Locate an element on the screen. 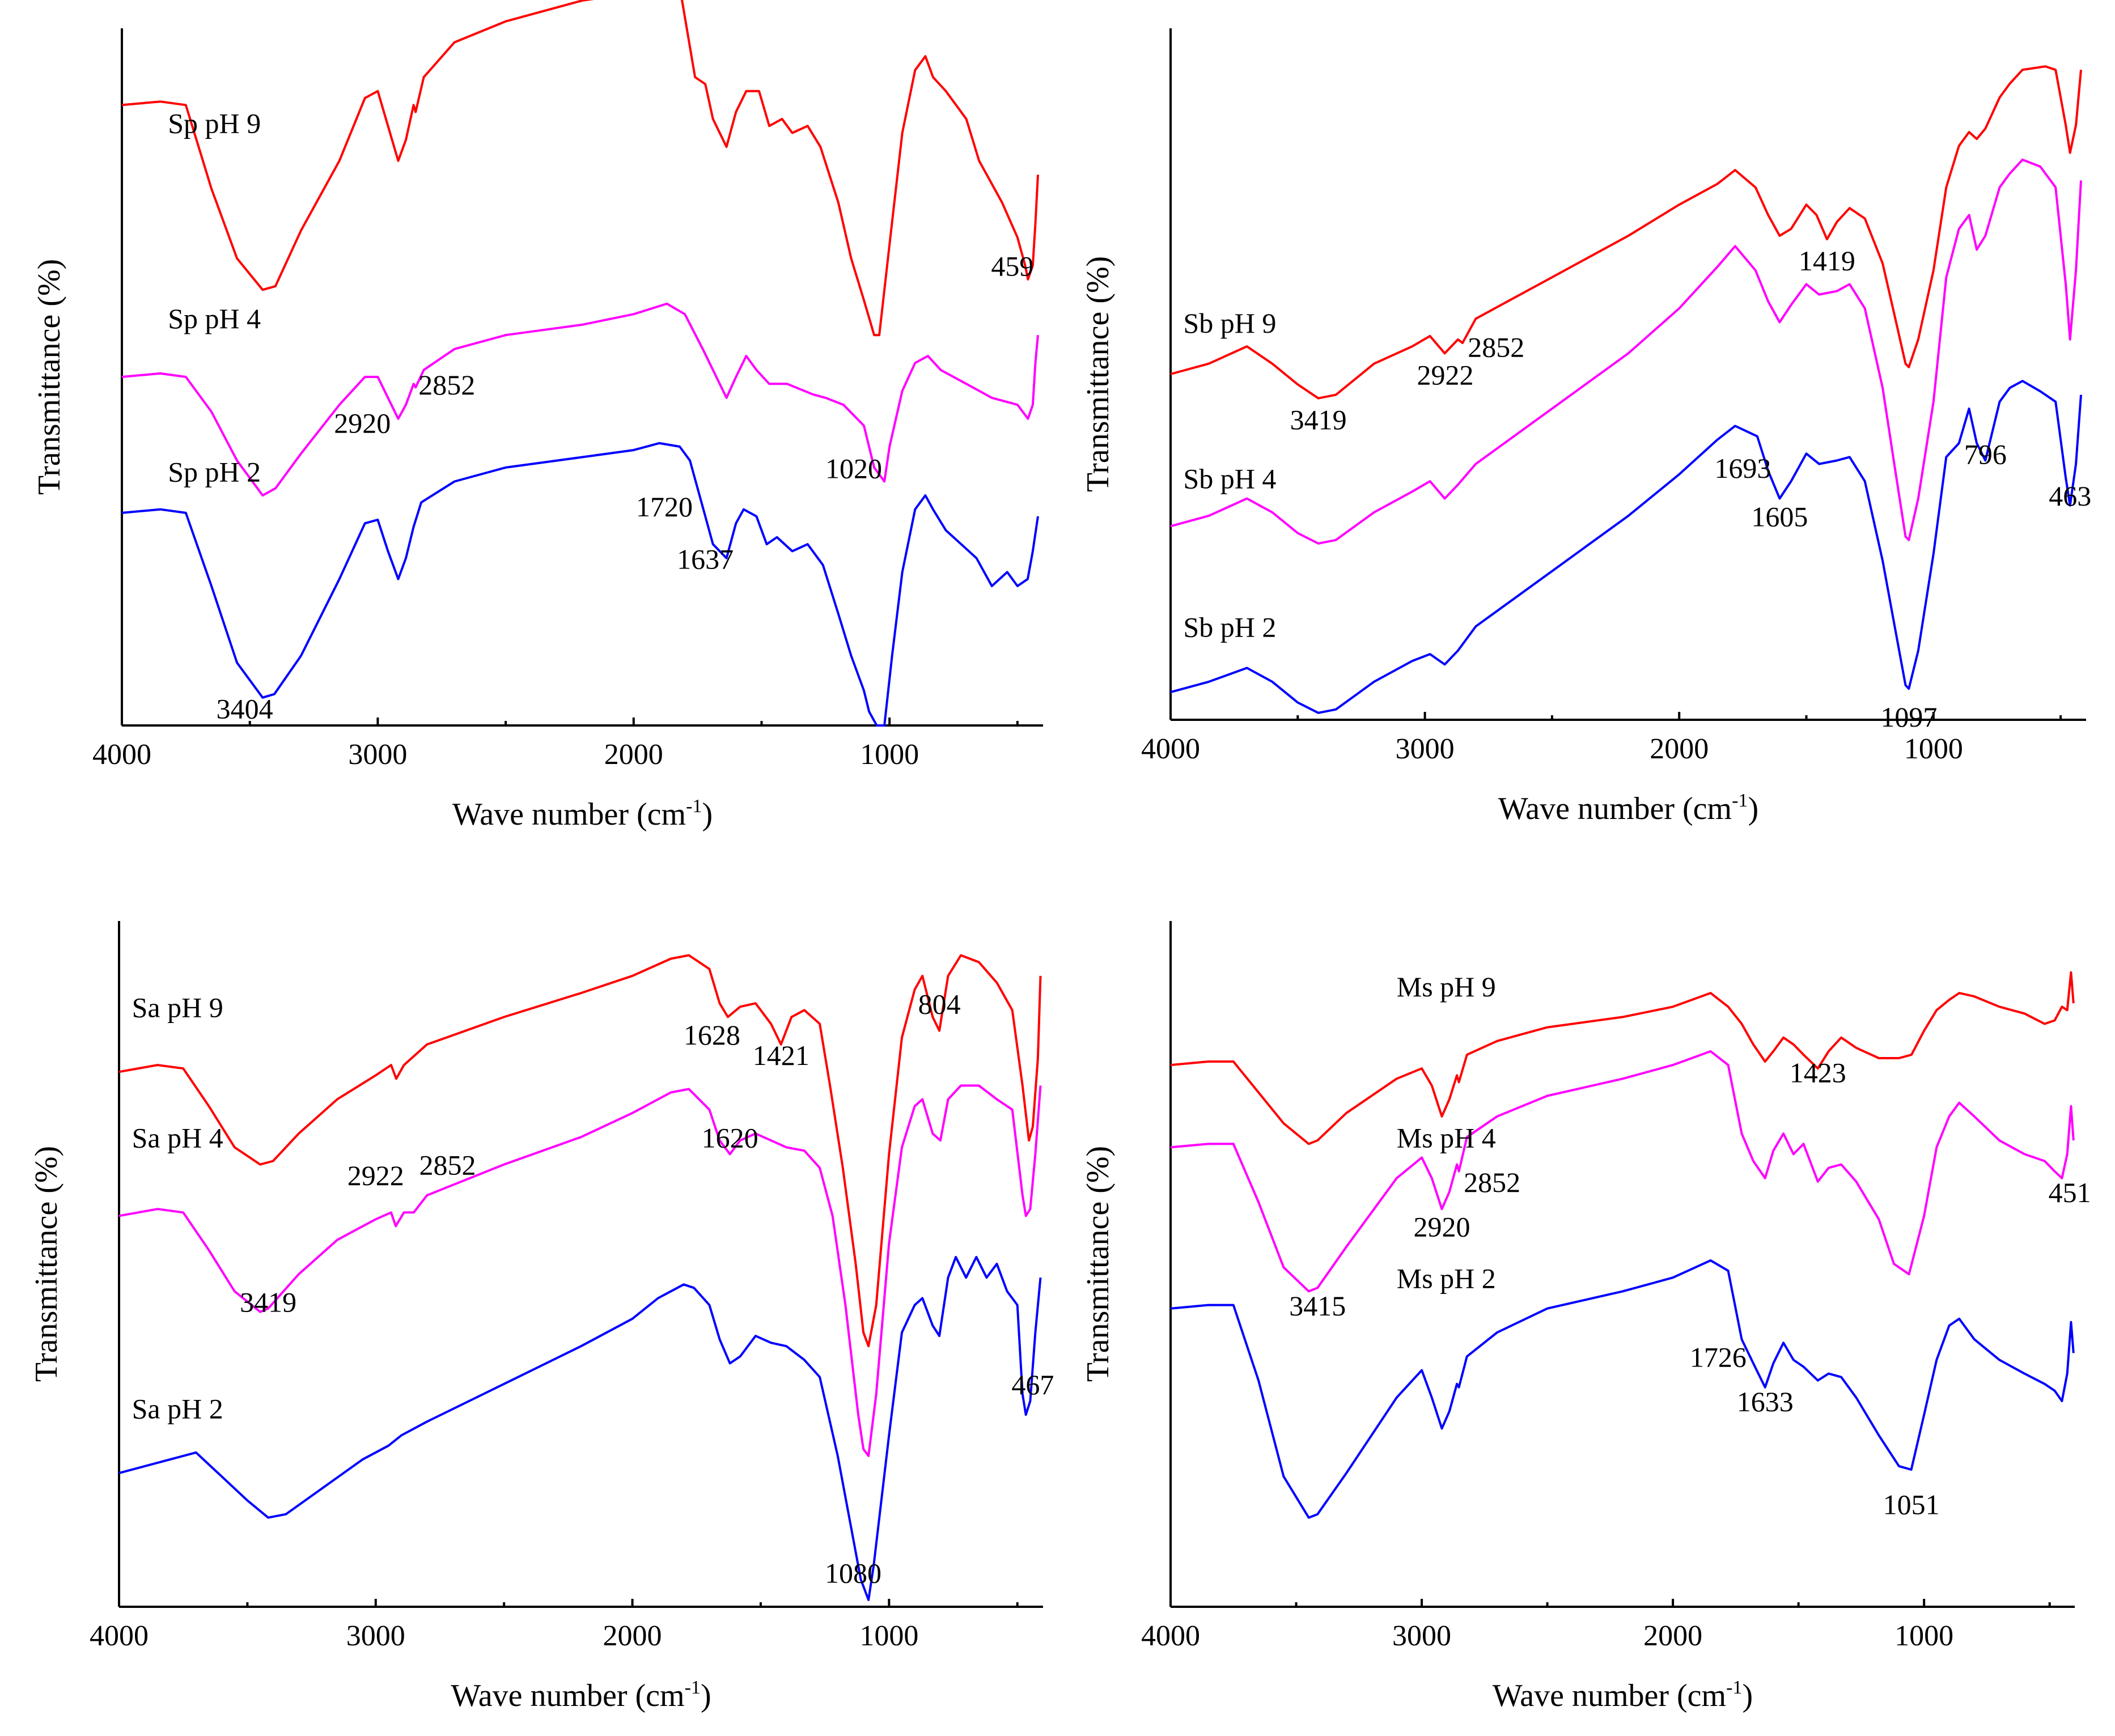 The image size is (2115, 1736). panel-top-left-x-axis-label: Wave number (cm-1) is located at coordinates (582, 814).